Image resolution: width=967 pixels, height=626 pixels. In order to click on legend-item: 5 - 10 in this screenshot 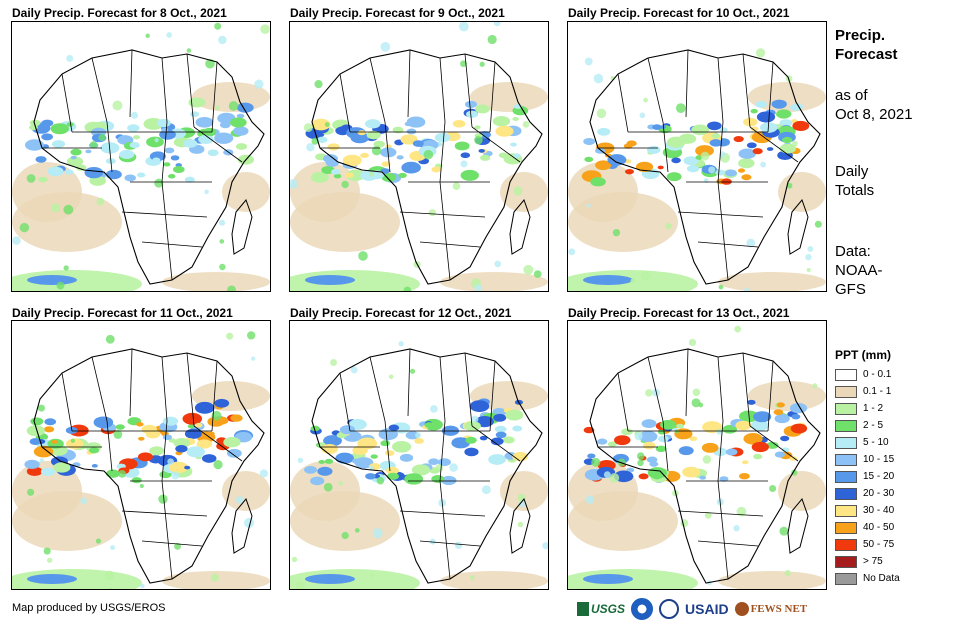, I will do `click(867, 442)`.